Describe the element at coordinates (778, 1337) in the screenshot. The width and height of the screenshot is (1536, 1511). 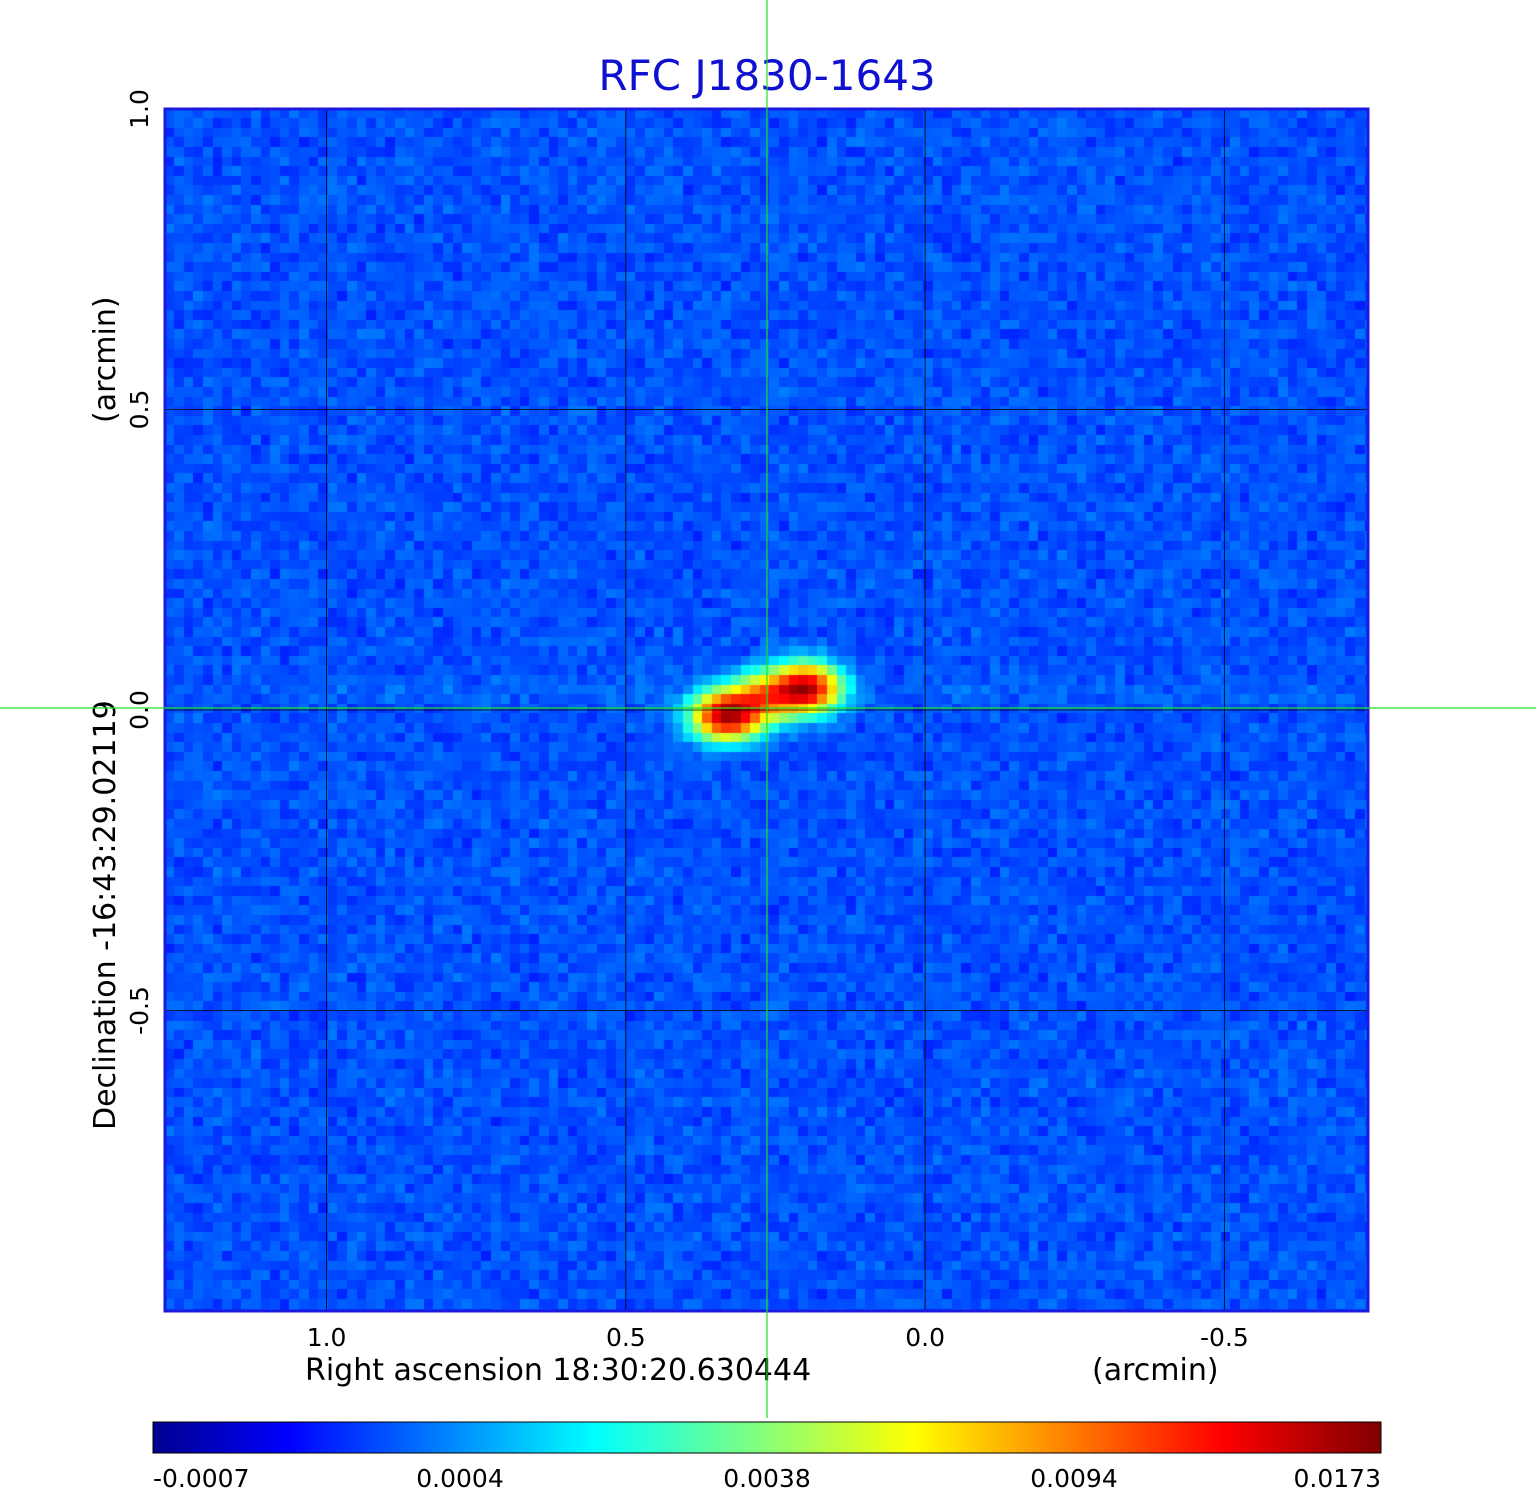
I see `x-axis: 1.0 0.5 0.0 -0.5` at that location.